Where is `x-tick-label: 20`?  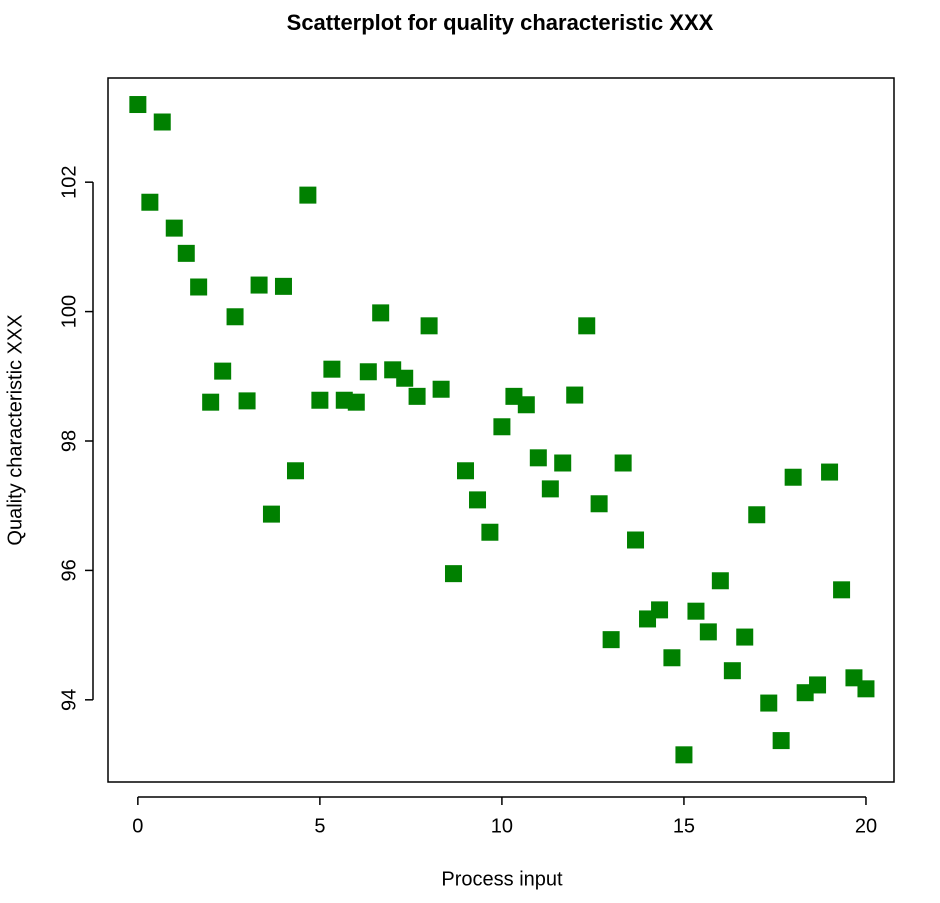
x-tick-label: 20 is located at coordinates (866, 826).